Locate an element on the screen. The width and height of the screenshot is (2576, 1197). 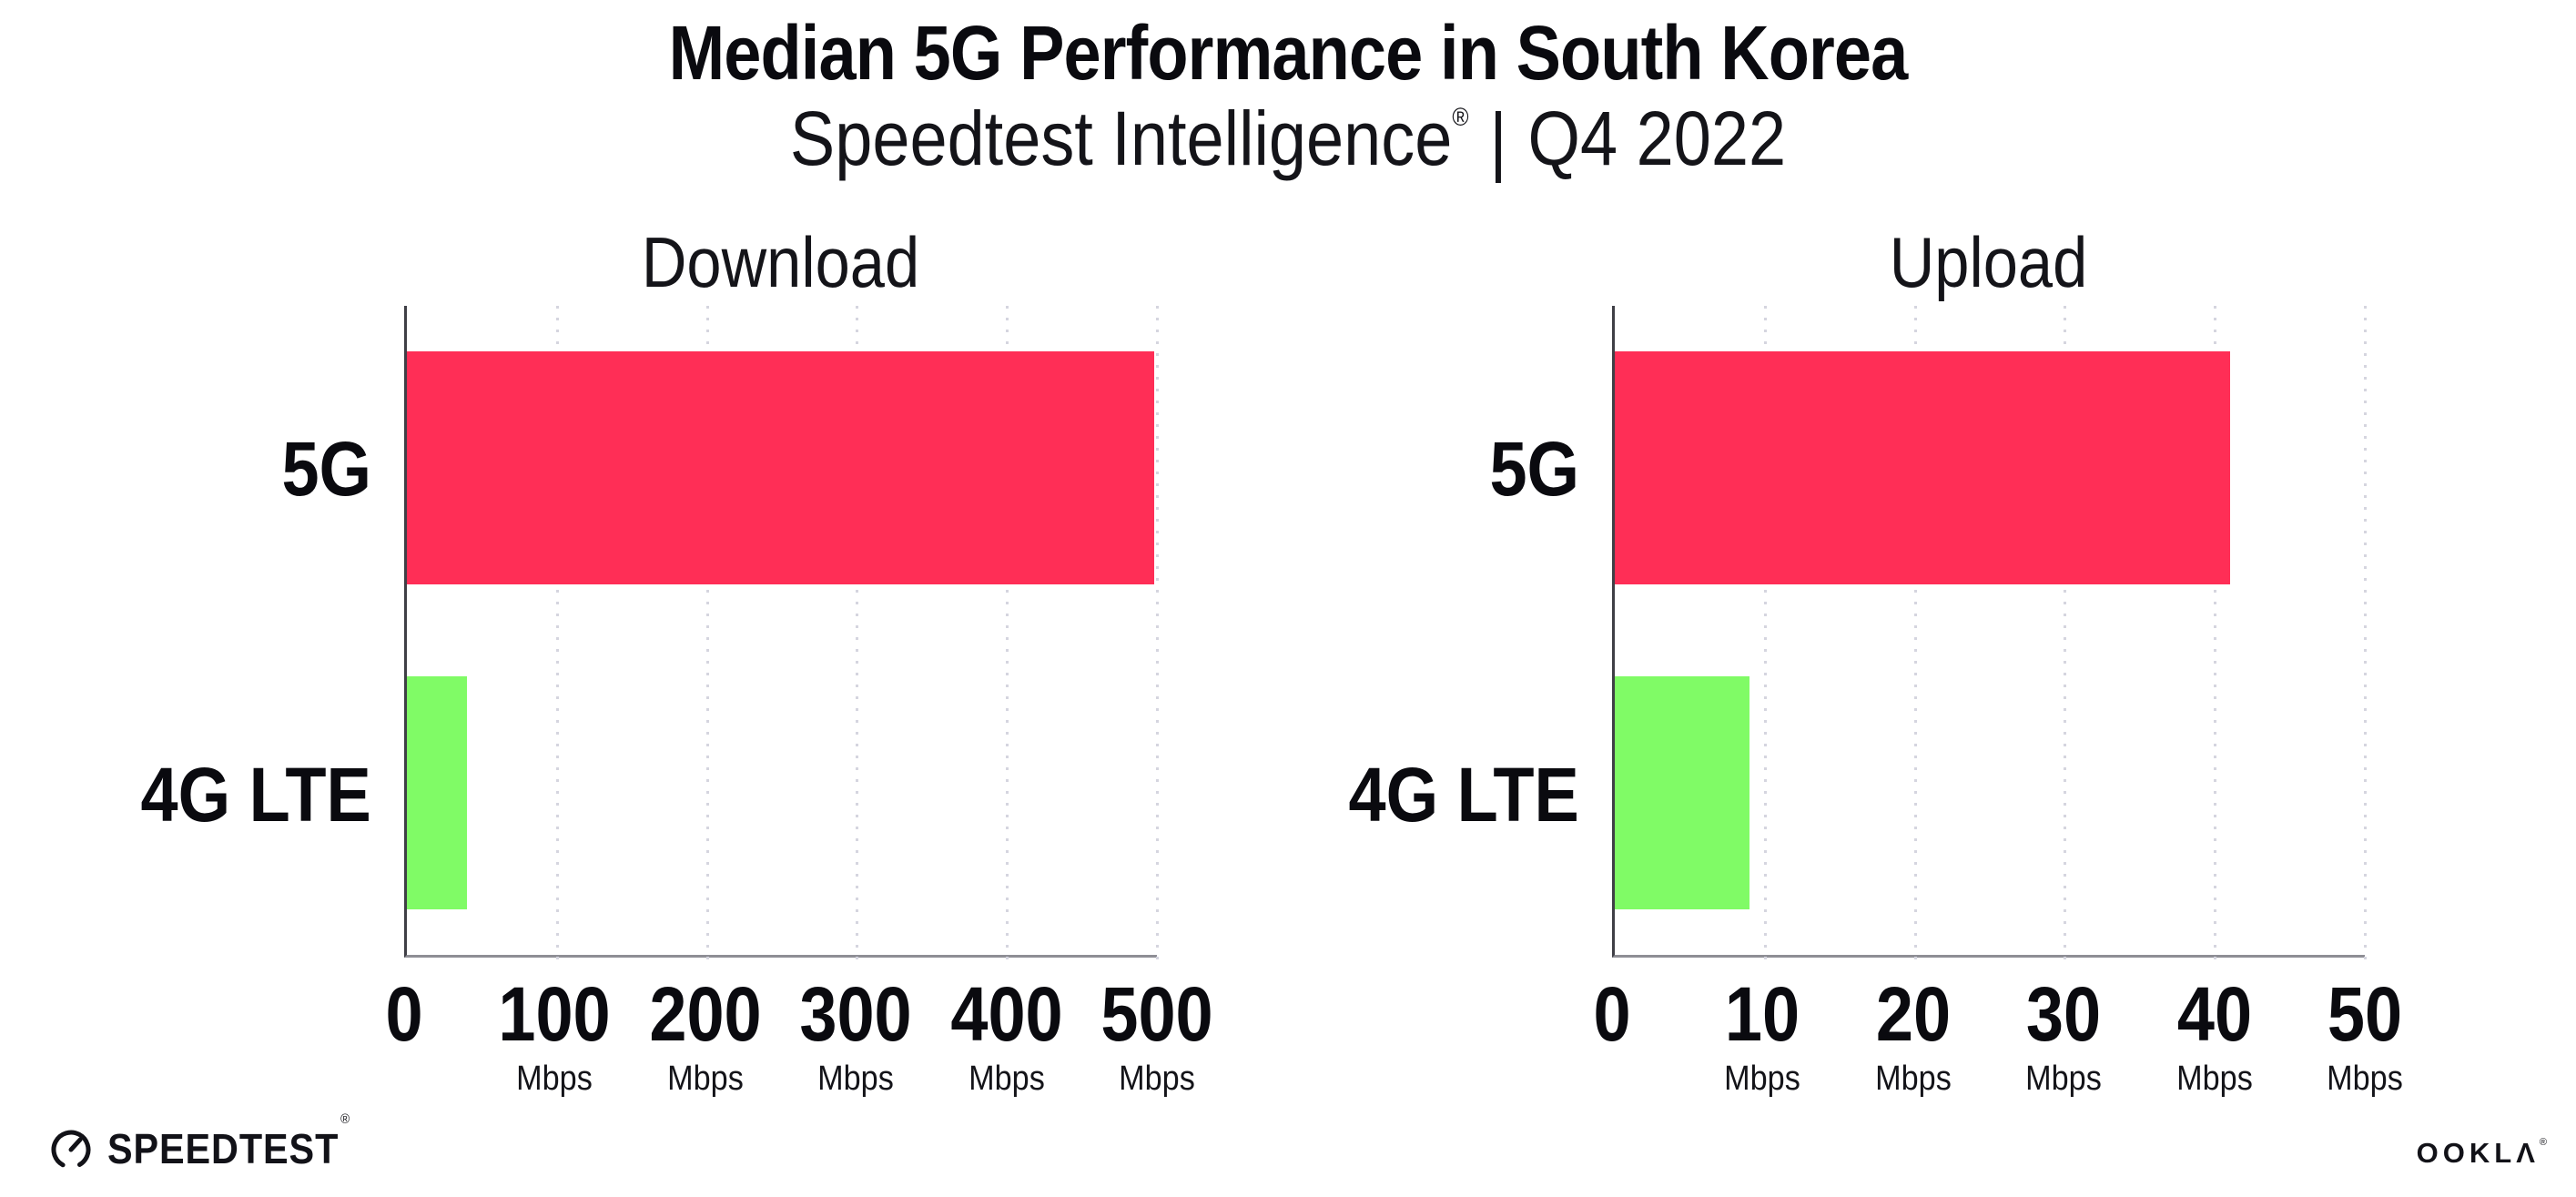
tick-value: 40 is located at coordinates (2214, 1014).